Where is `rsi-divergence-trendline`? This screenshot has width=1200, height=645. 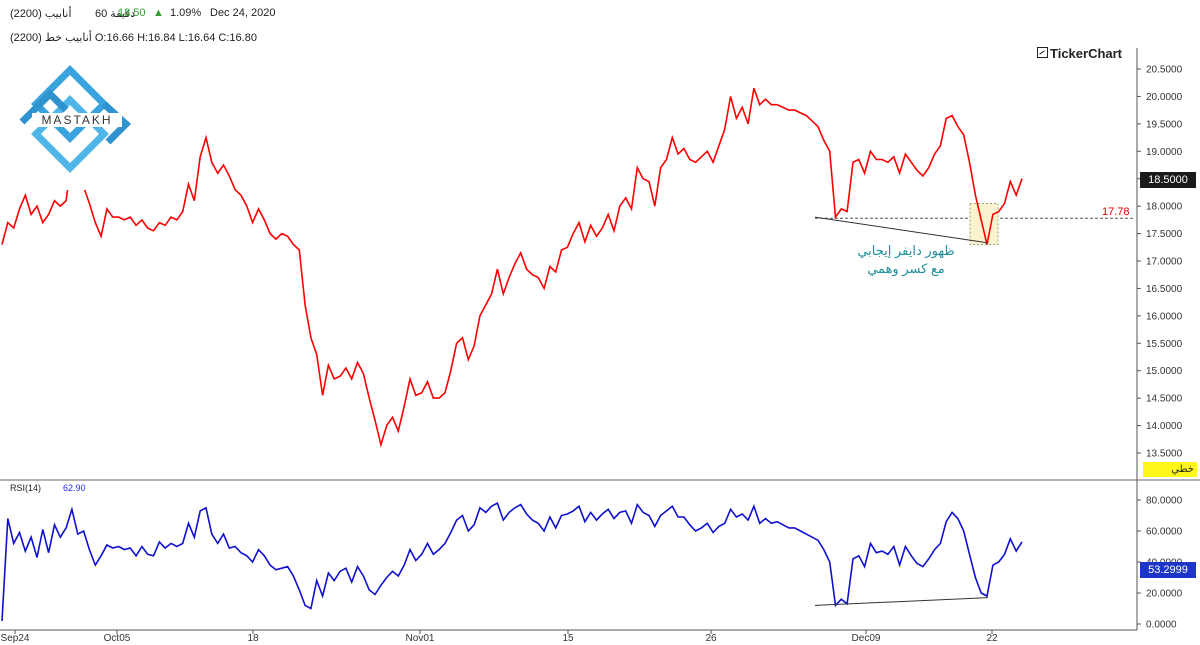 rsi-divergence-trendline is located at coordinates (901, 601).